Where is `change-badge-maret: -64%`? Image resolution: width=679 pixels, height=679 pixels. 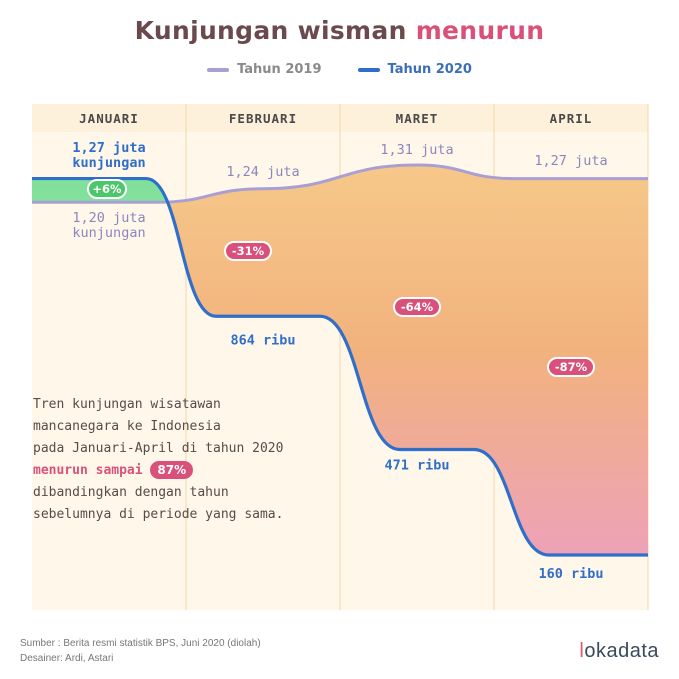 change-badge-maret: -64% is located at coordinates (417, 307).